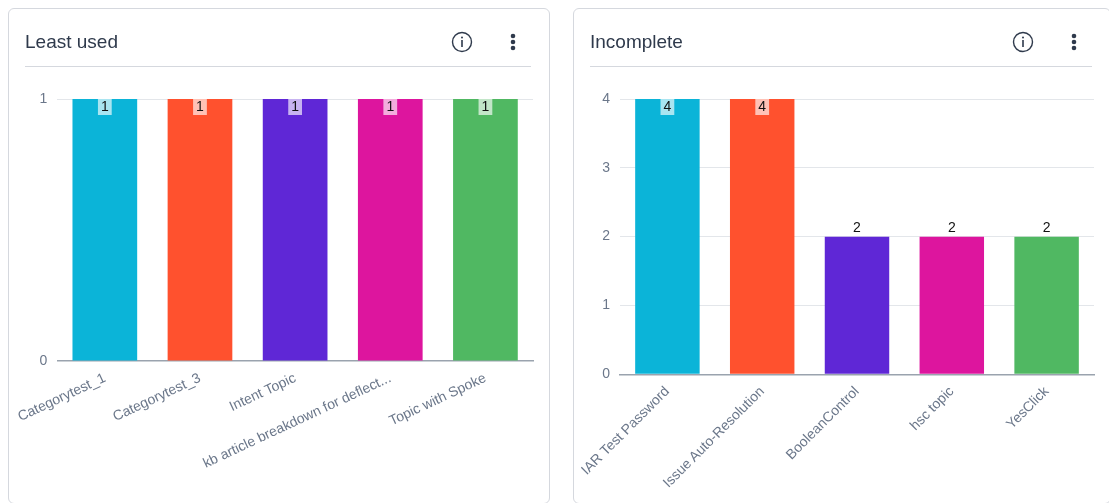 This screenshot has width=1109, height=503. I want to click on y-tick-label: 3, so click(606, 166).